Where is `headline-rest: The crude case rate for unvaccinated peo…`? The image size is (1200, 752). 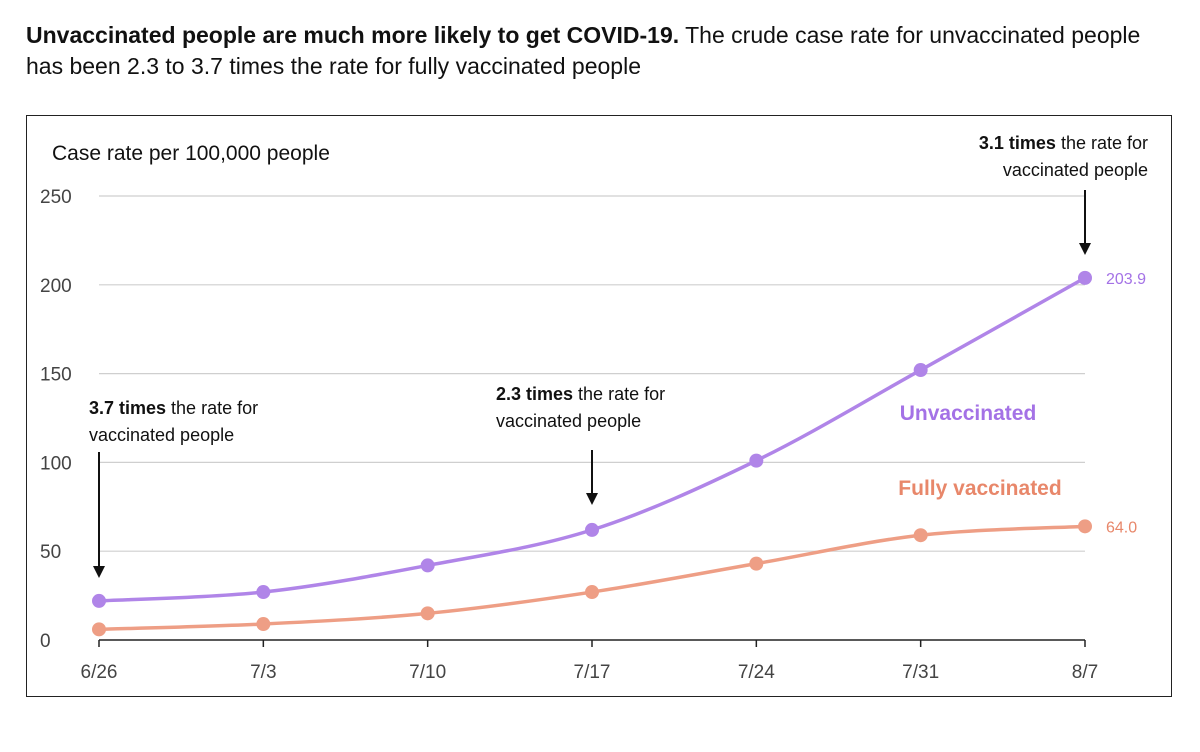 headline-rest: The crude case rate for unvaccinated peo… is located at coordinates (583, 50).